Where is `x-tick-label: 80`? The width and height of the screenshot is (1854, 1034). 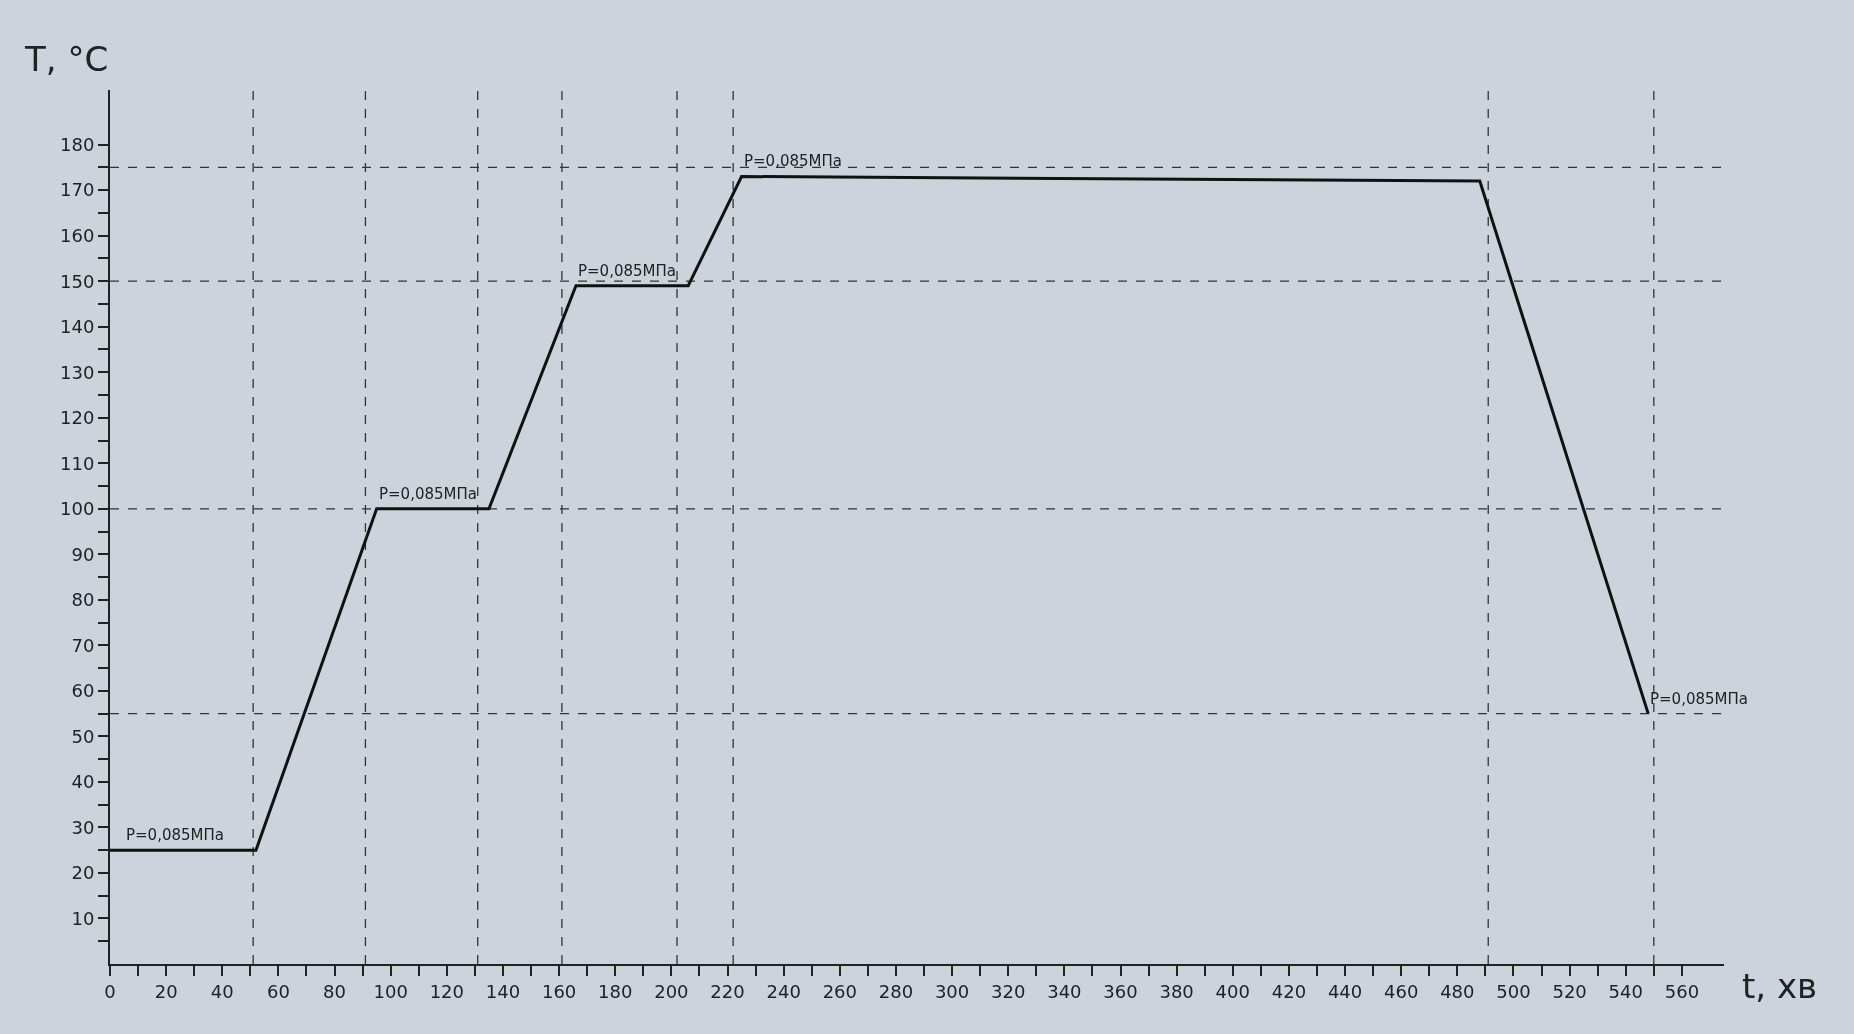
x-tick-label: 80 is located at coordinates (335, 991).